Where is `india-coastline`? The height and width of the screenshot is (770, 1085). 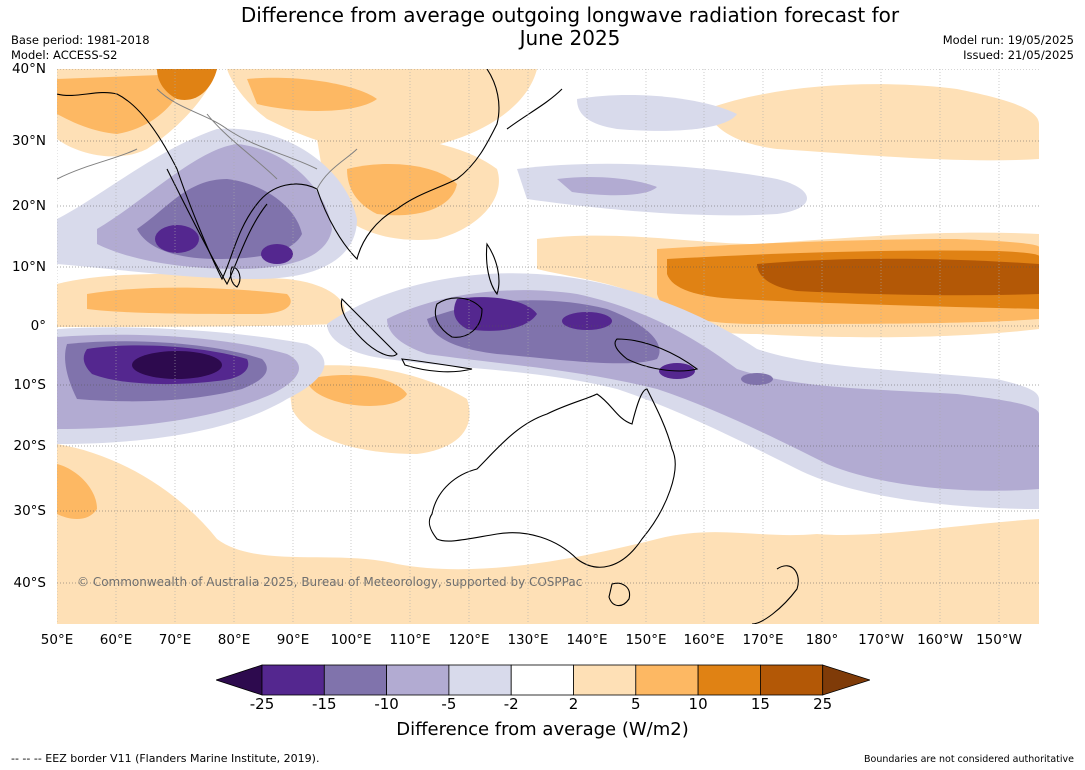 india-coastline is located at coordinates (217, 227).